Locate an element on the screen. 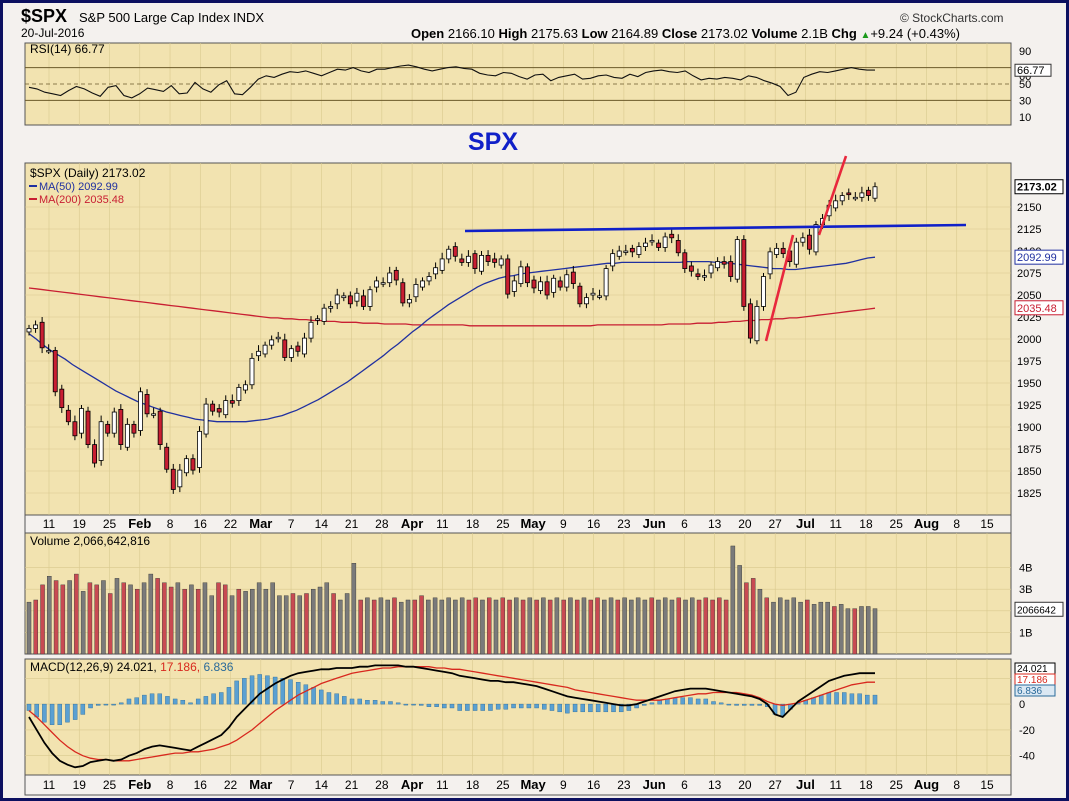 The height and width of the screenshot is (801, 1069). x-tick-label: 16 is located at coordinates (594, 524).